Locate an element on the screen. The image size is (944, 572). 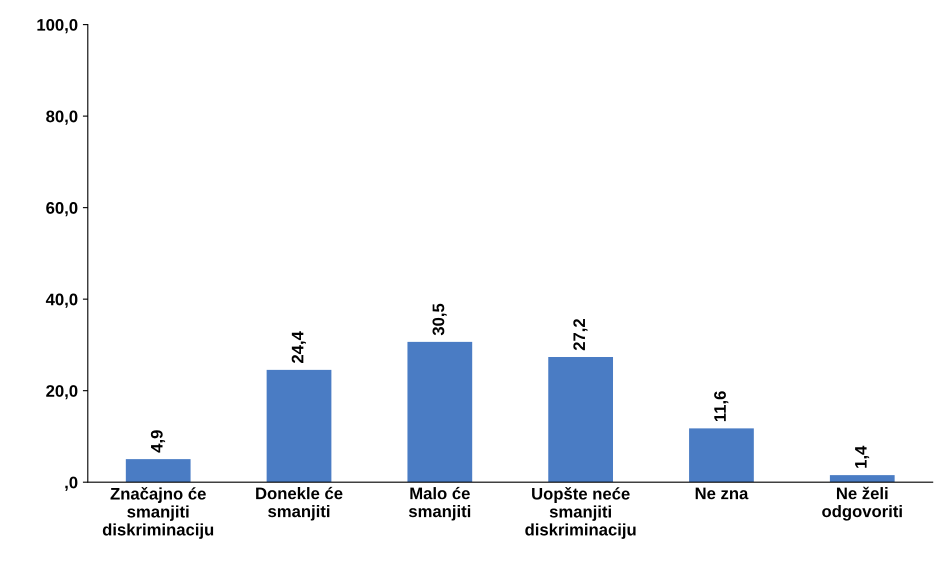
x-tick-label: Značajno će smanjiti diskriminaciju is located at coordinates (158, 513).